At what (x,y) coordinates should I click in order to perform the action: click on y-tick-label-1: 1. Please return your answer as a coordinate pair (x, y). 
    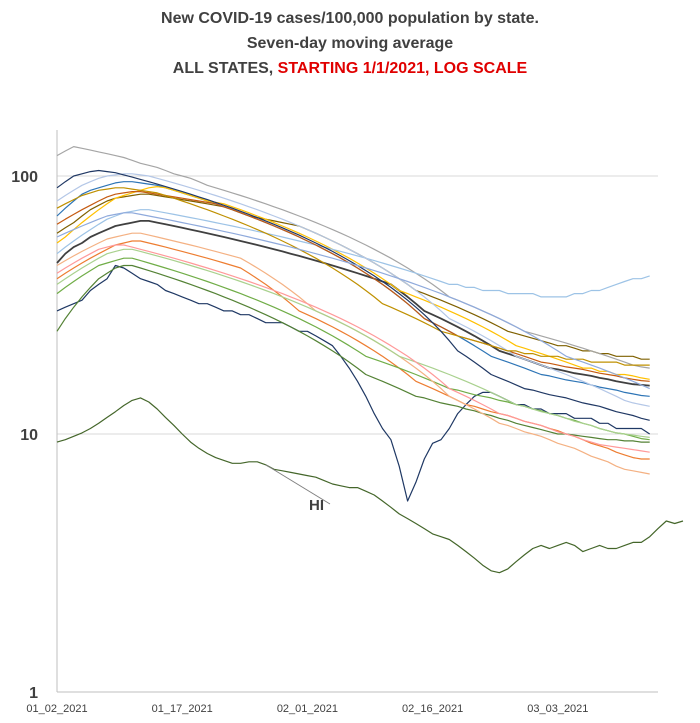
    Looking at the image, I should click on (33, 693).